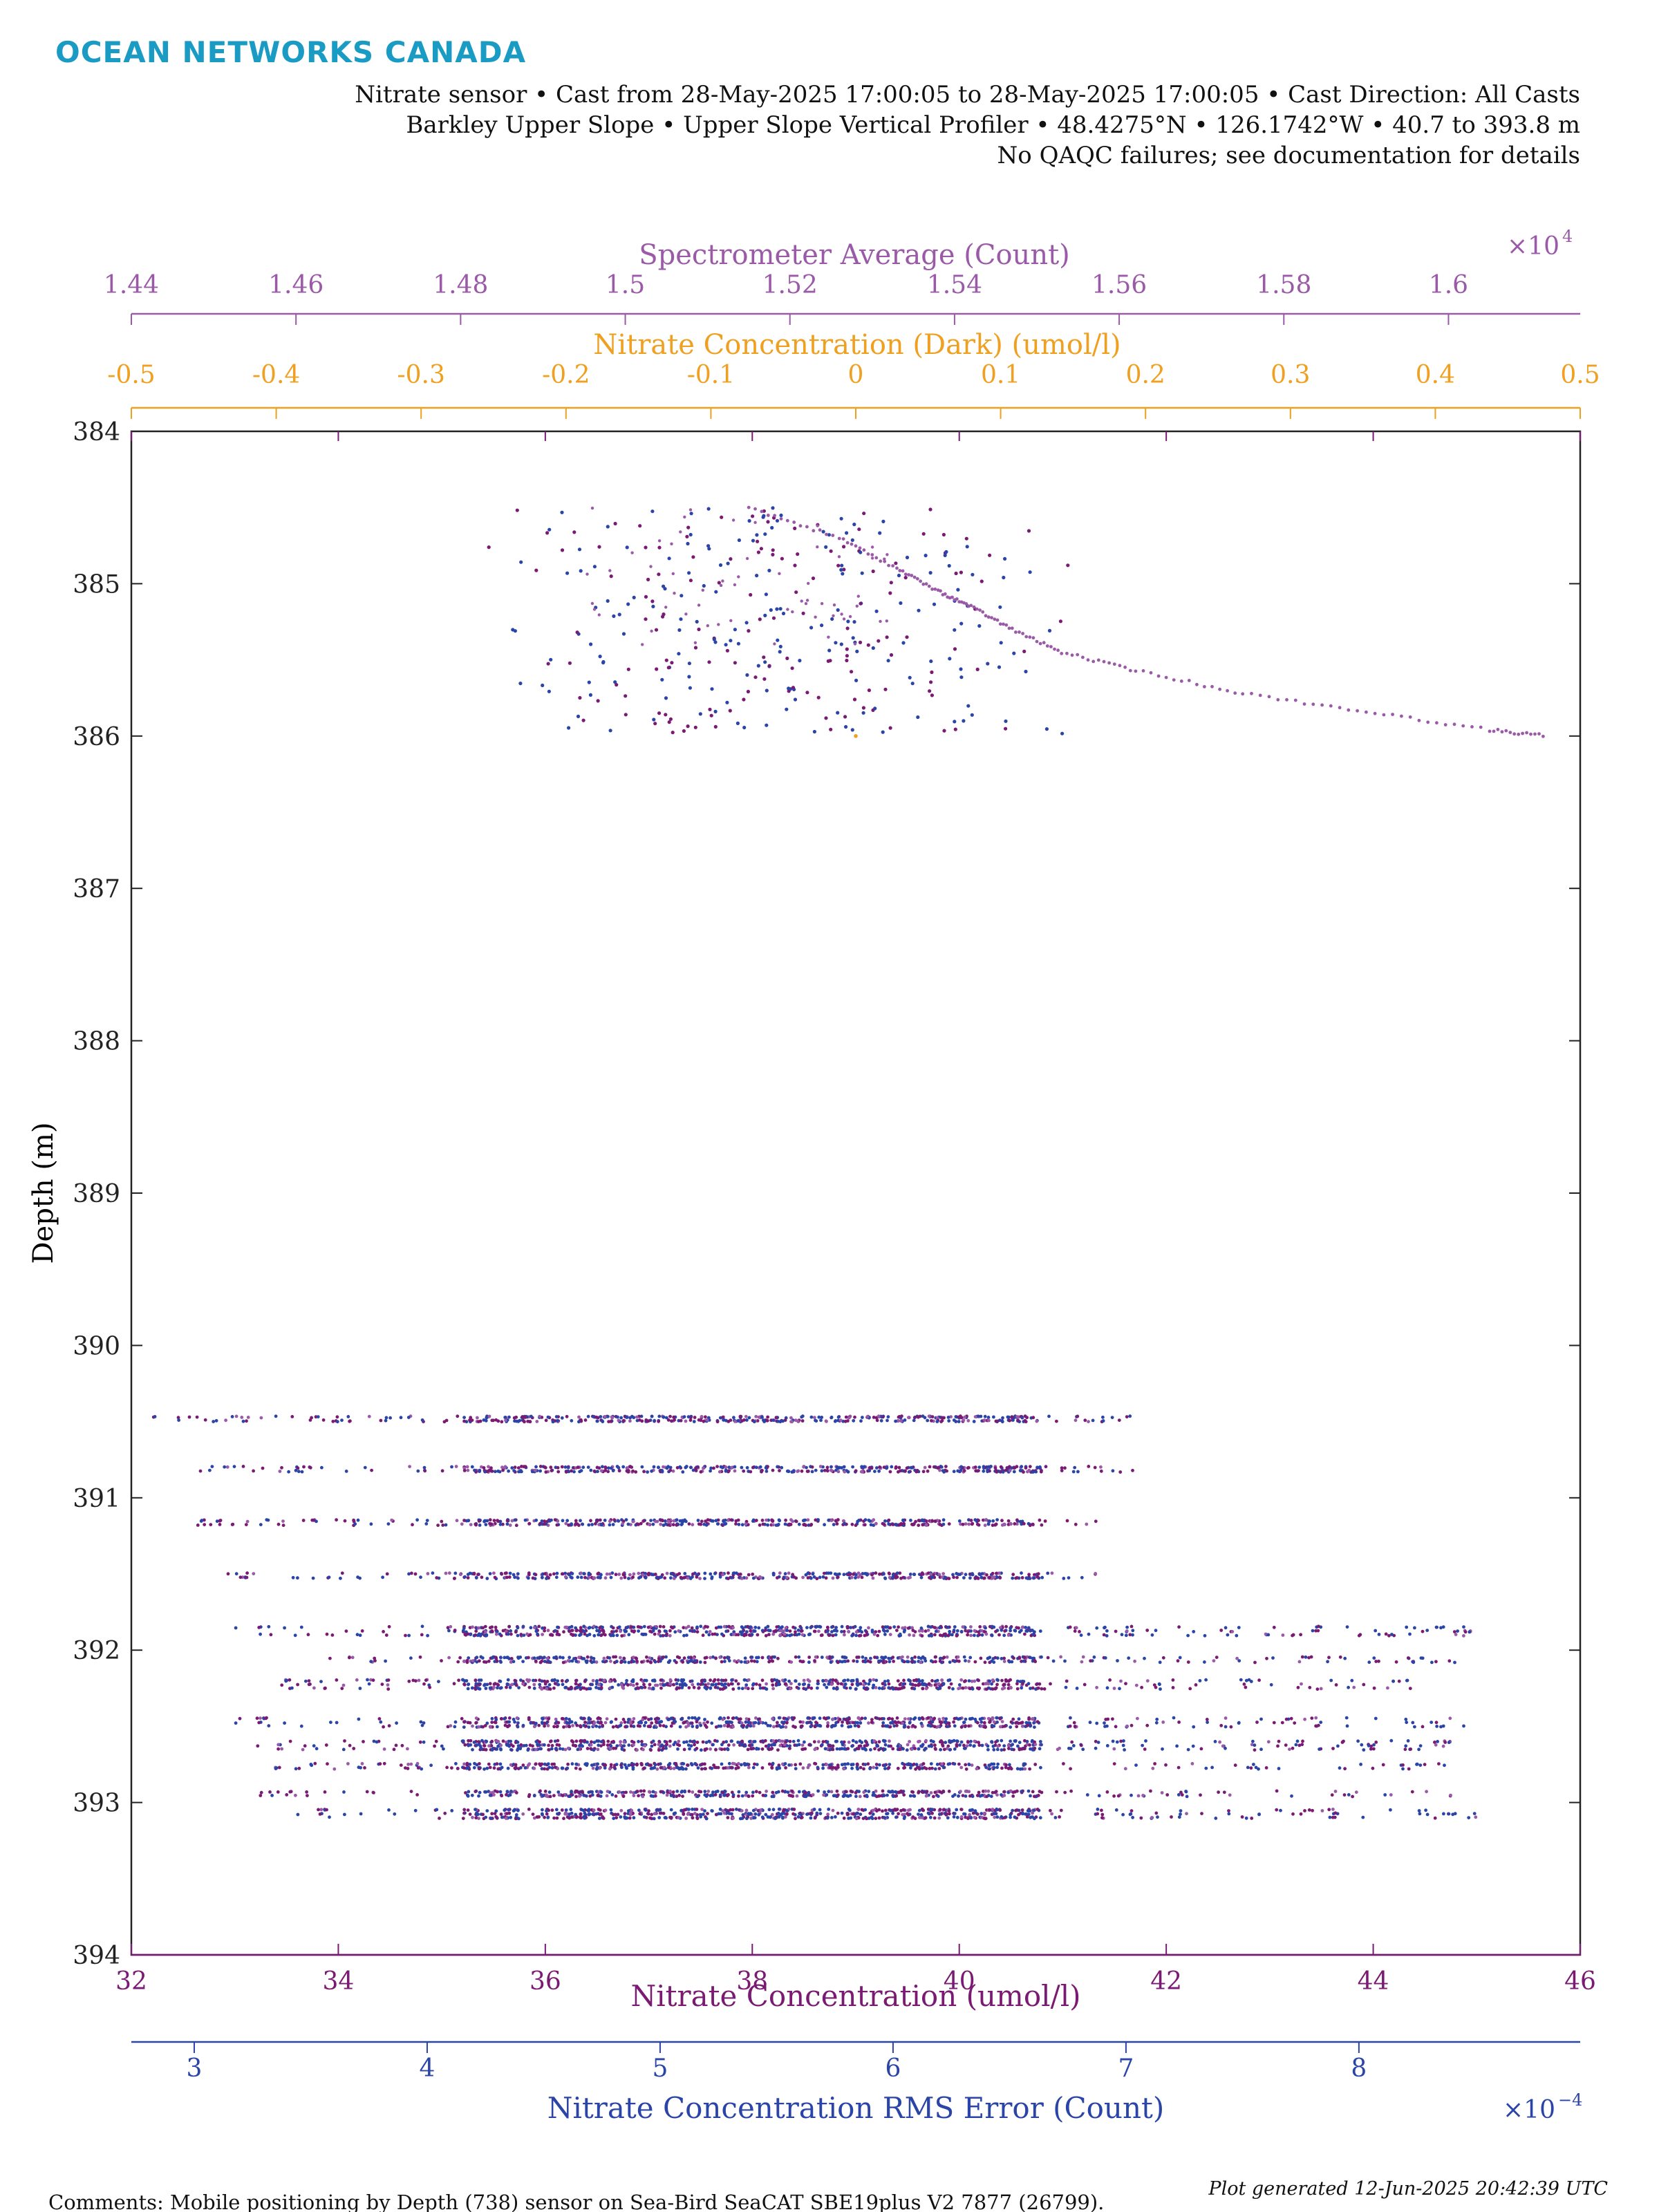 This screenshot has height=2212, width=1659. Describe the element at coordinates (131, 375) in the screenshot. I see `dark-tick-label: -0.5` at that location.